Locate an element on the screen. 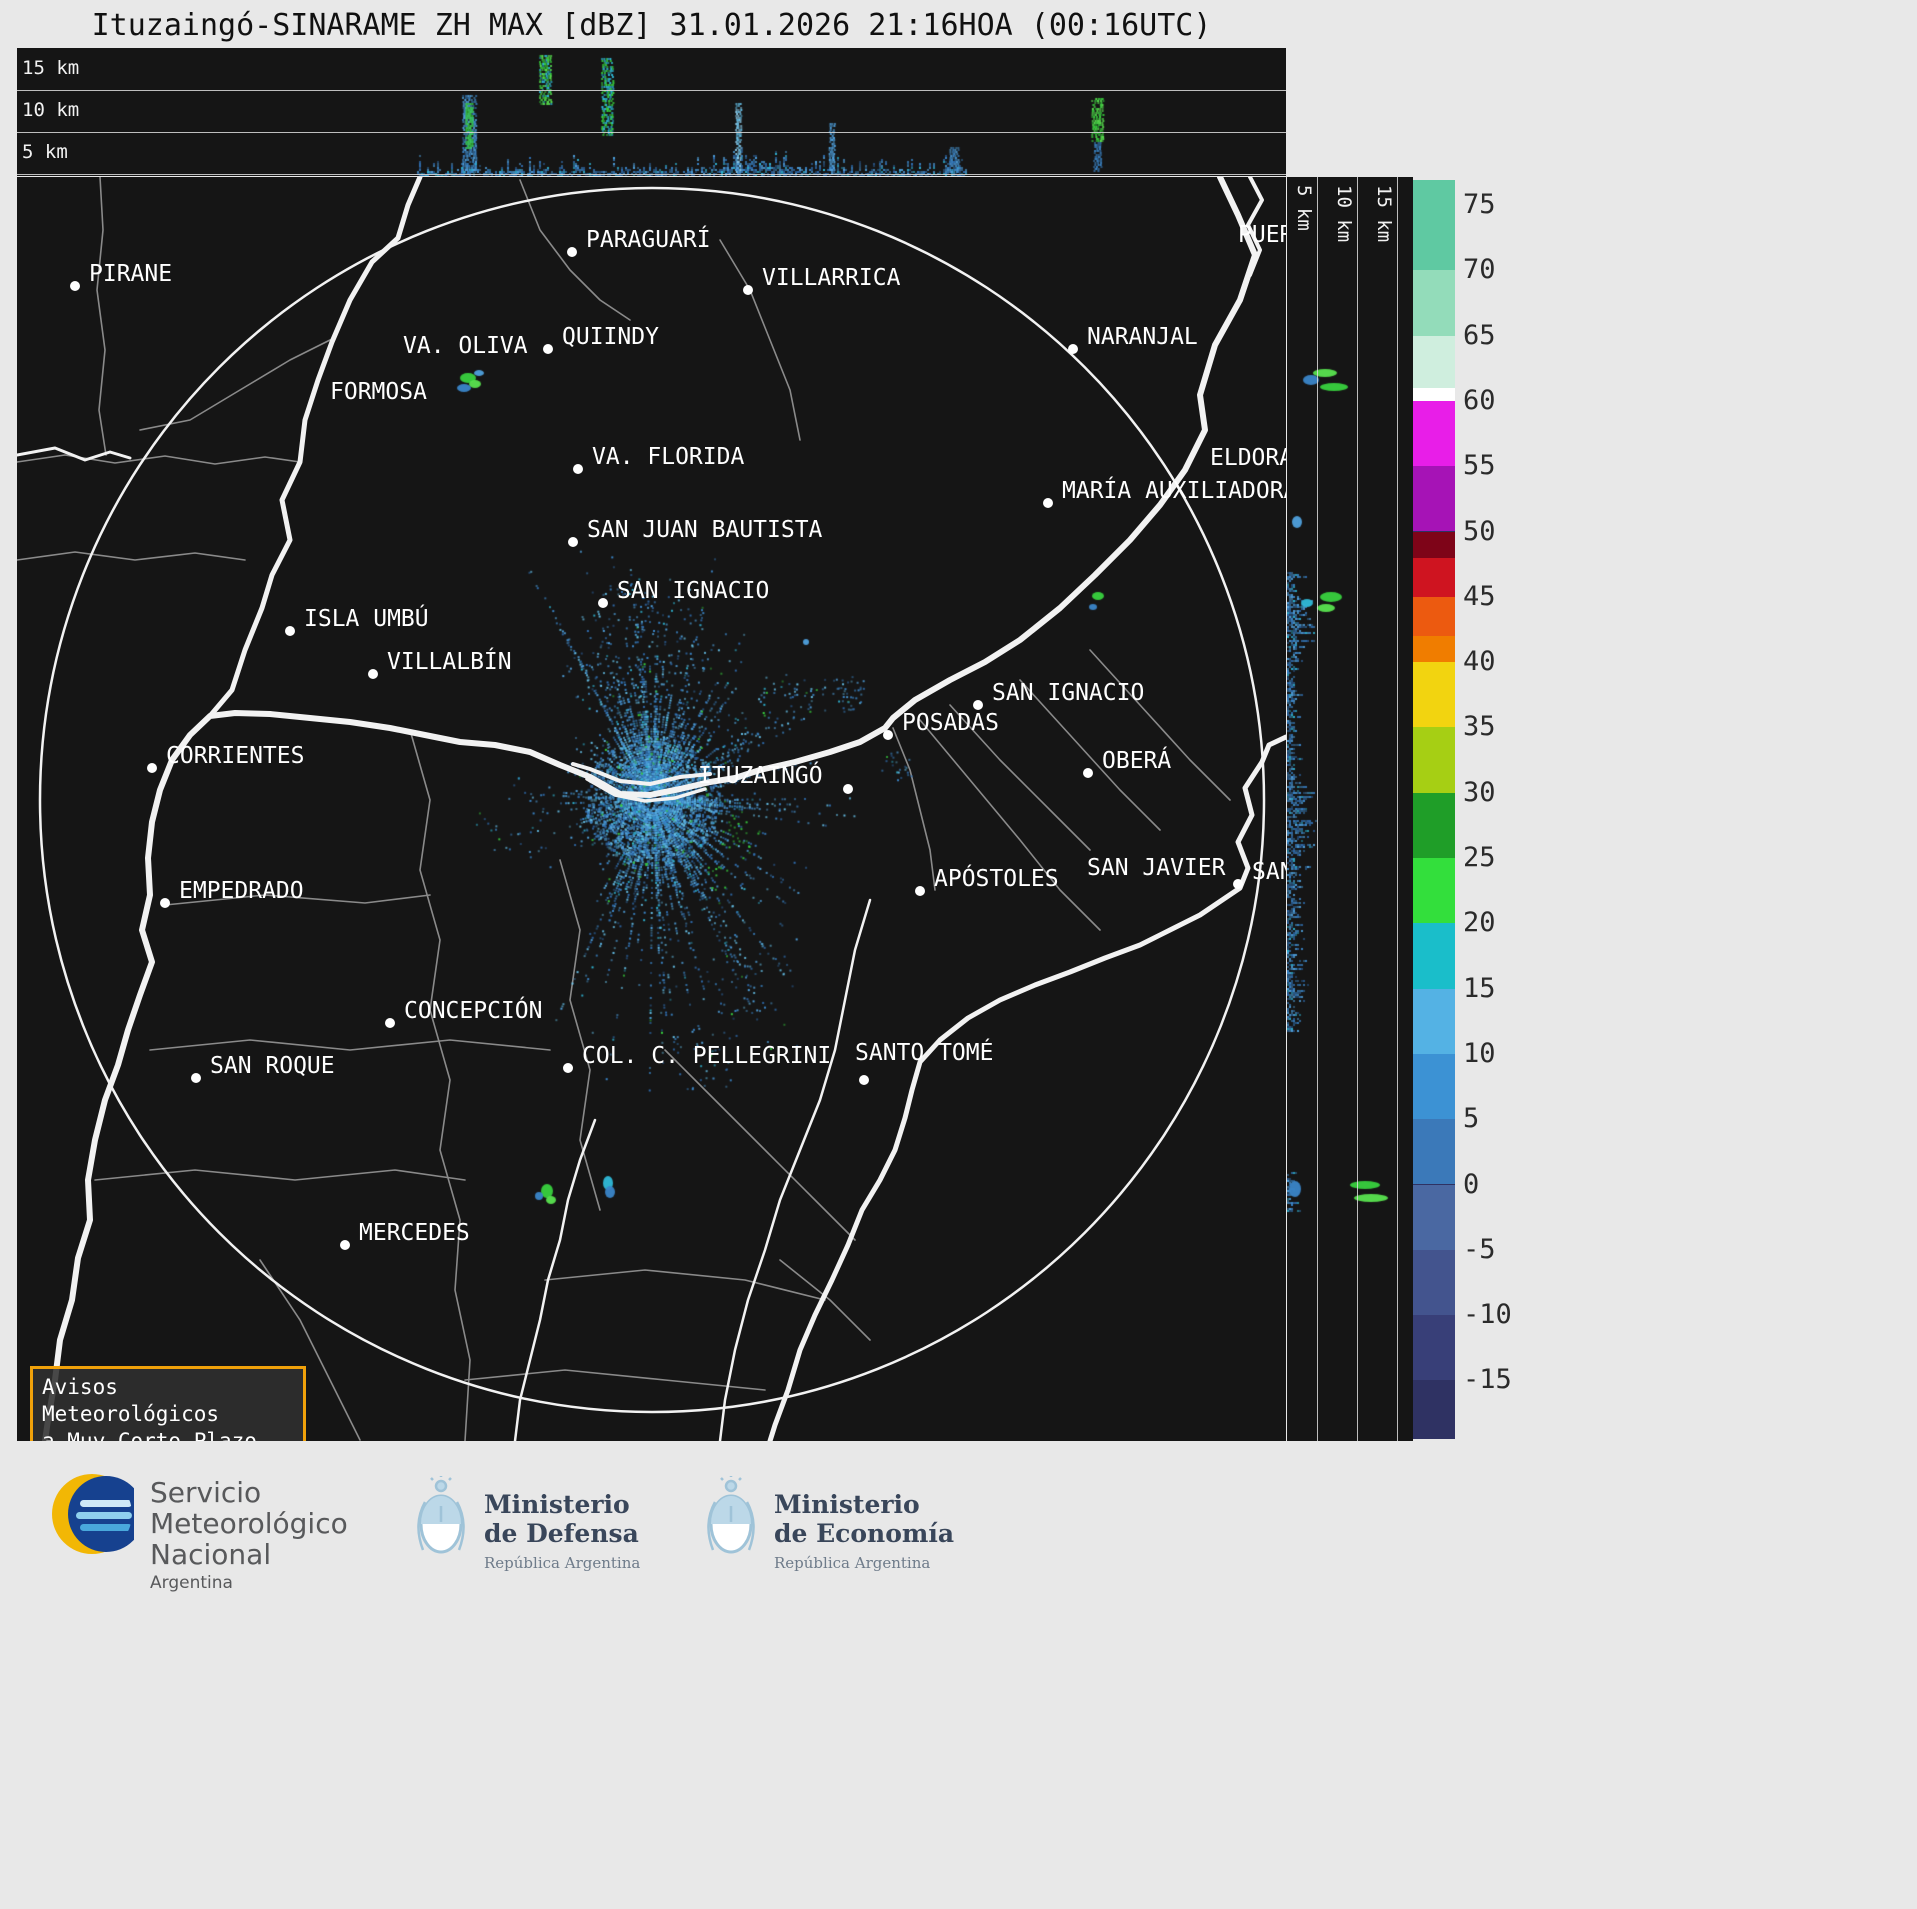 This screenshot has width=1917, height=1909. colorbar-tick-label: 70 is located at coordinates (1479, 270).